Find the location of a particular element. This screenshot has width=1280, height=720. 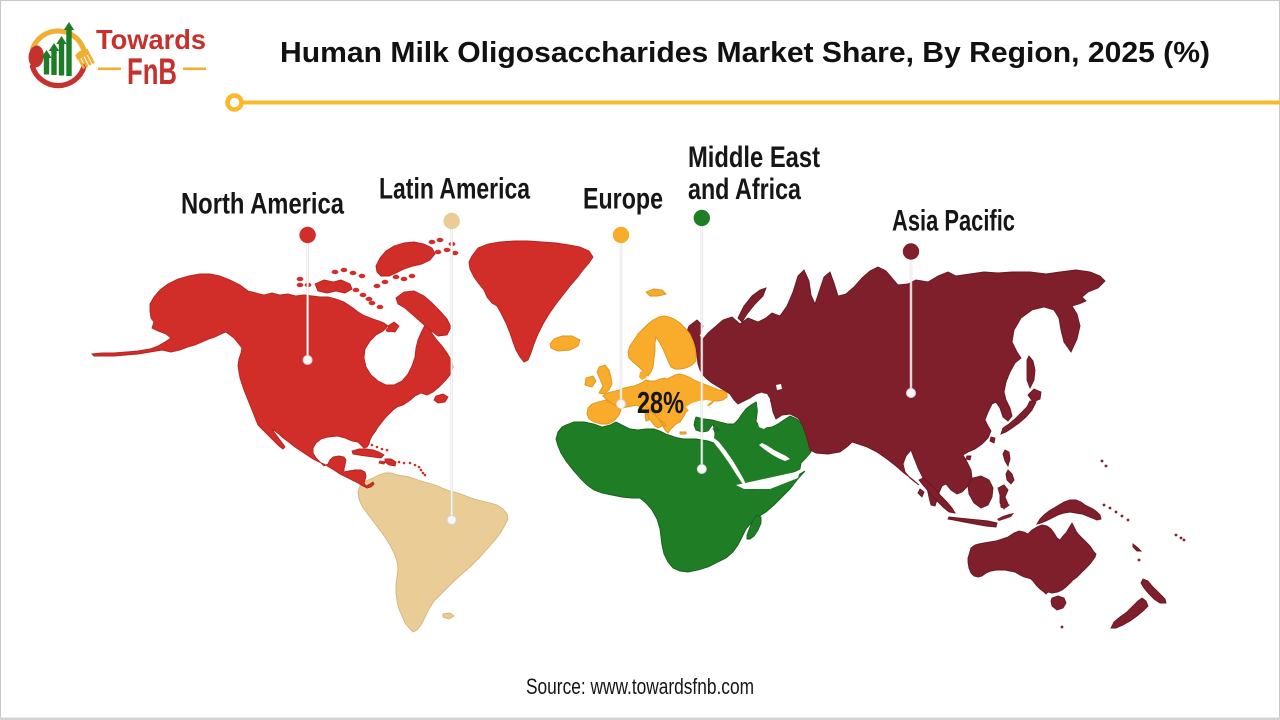

svg-text: FnB is located at coordinates (152, 71).